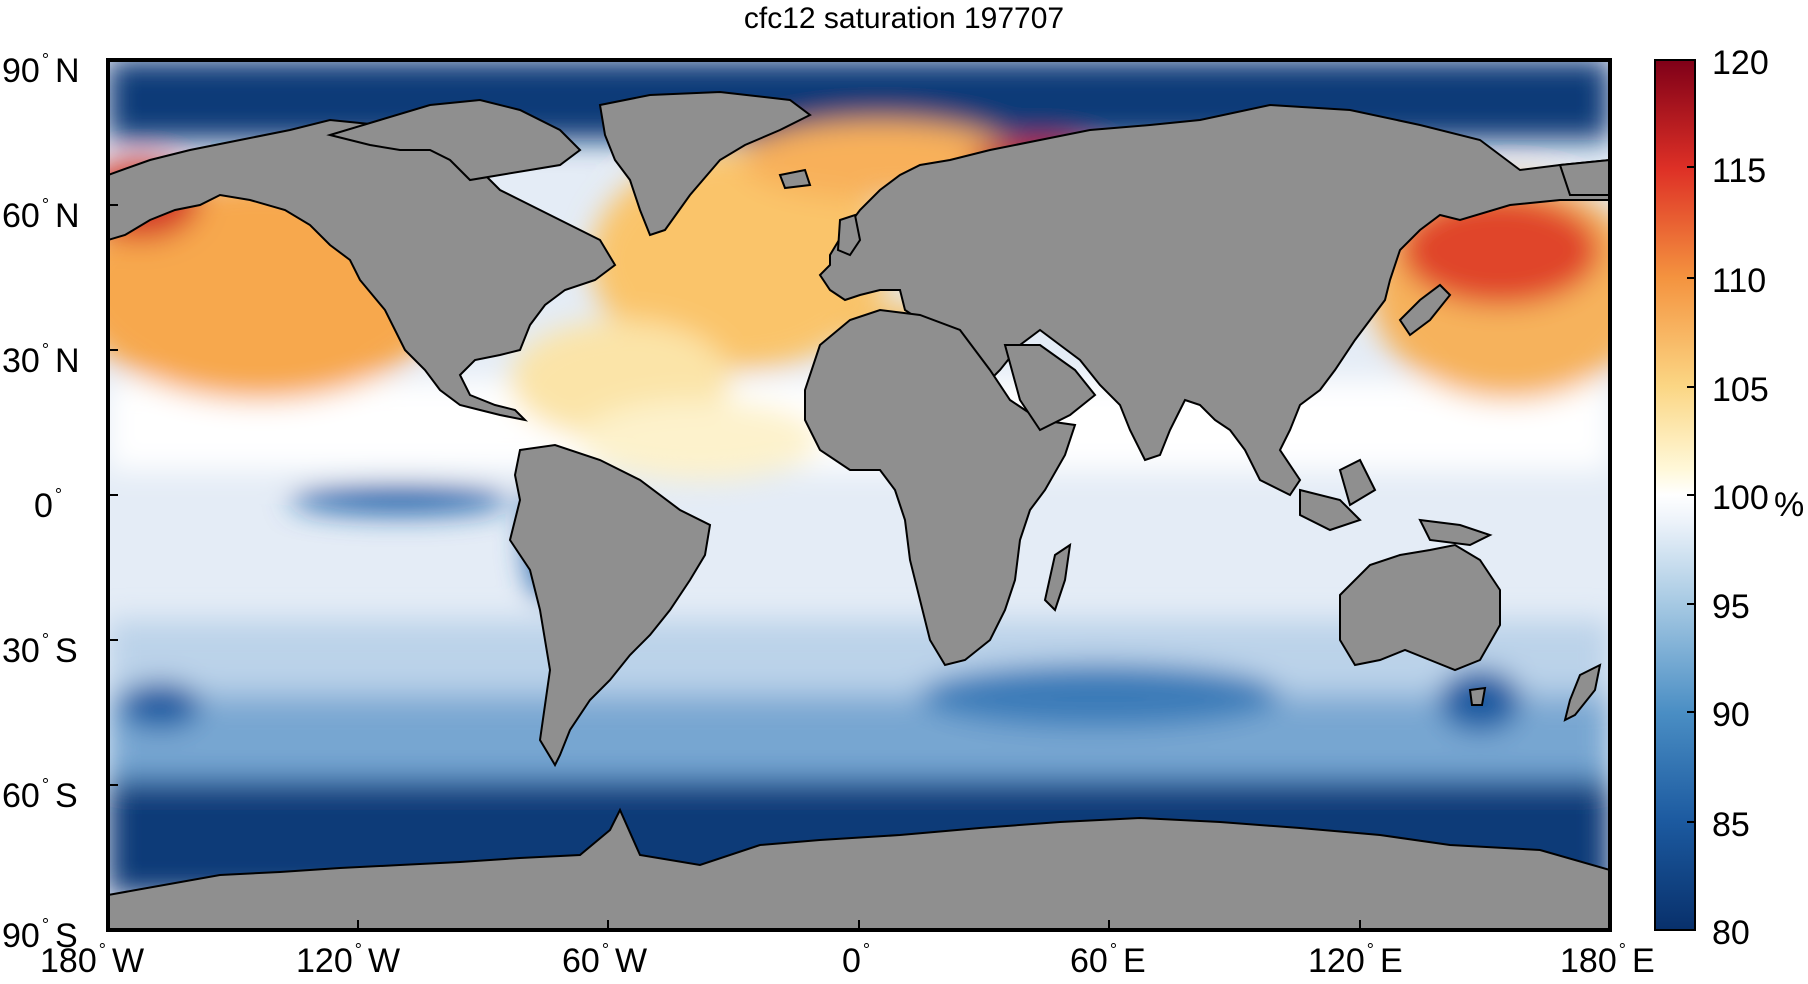 The height and width of the screenshot is (984, 1808). I want to click on map-title: cfc12 saturation 197707, so click(904, 18).